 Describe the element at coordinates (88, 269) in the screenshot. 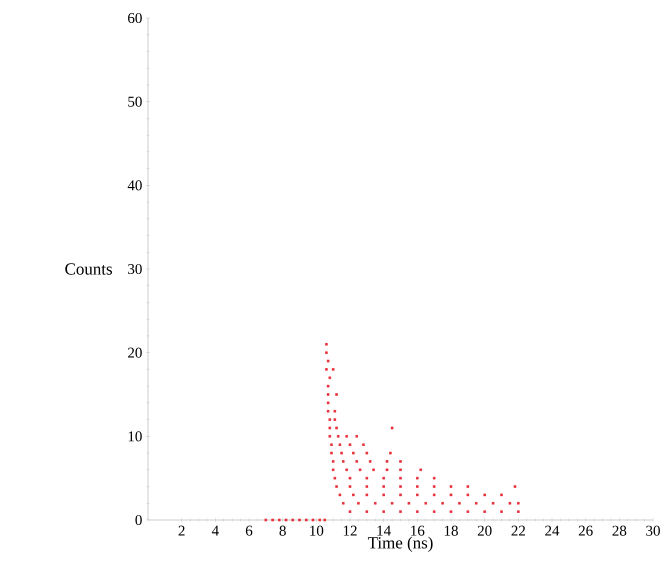

I see `y-axis-title: Counts` at that location.